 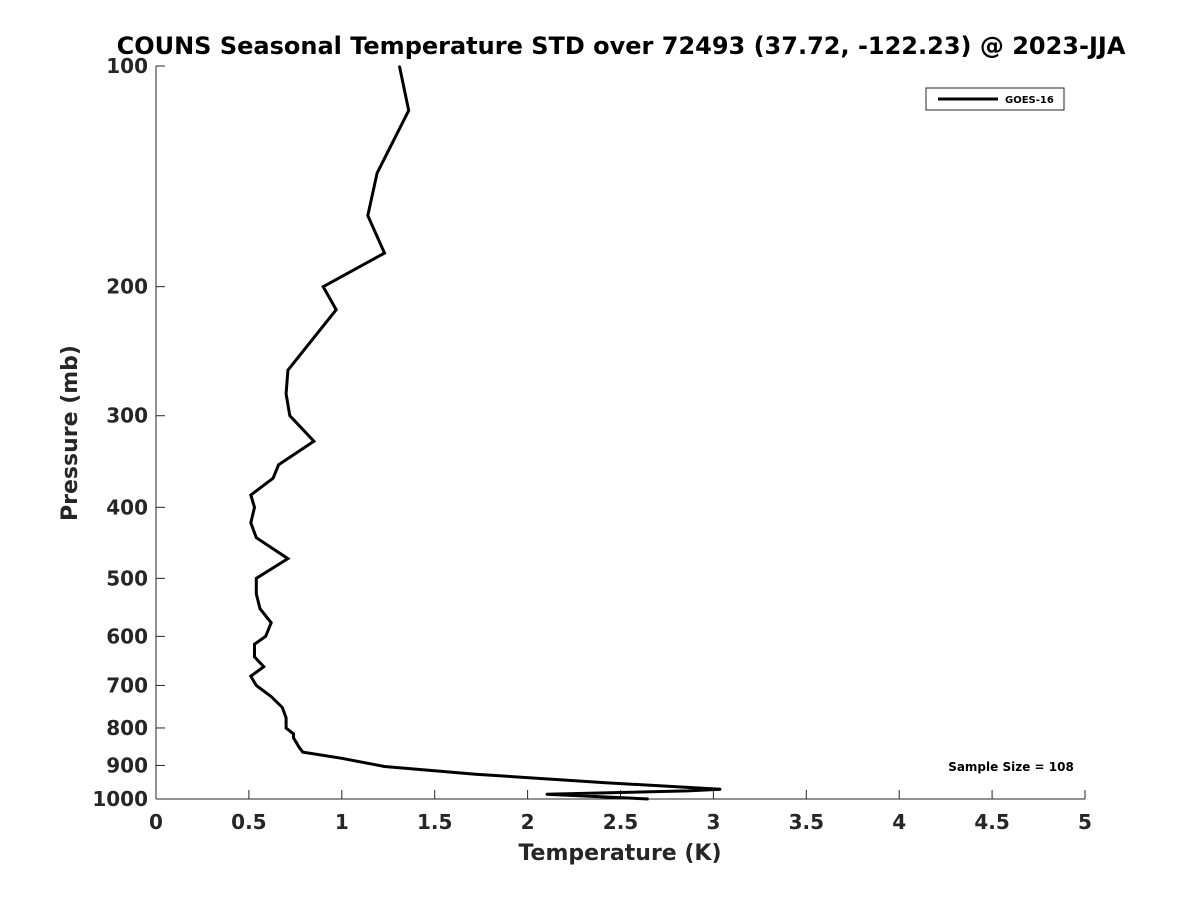 What do you see at coordinates (127, 685) in the screenshot?
I see `y-tick-label: 700` at bounding box center [127, 685].